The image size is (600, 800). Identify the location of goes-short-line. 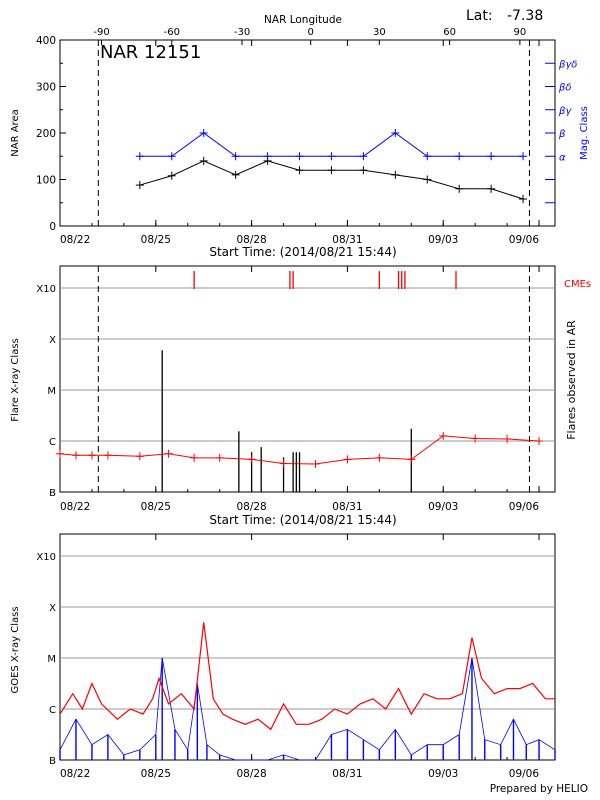
(307, 709).